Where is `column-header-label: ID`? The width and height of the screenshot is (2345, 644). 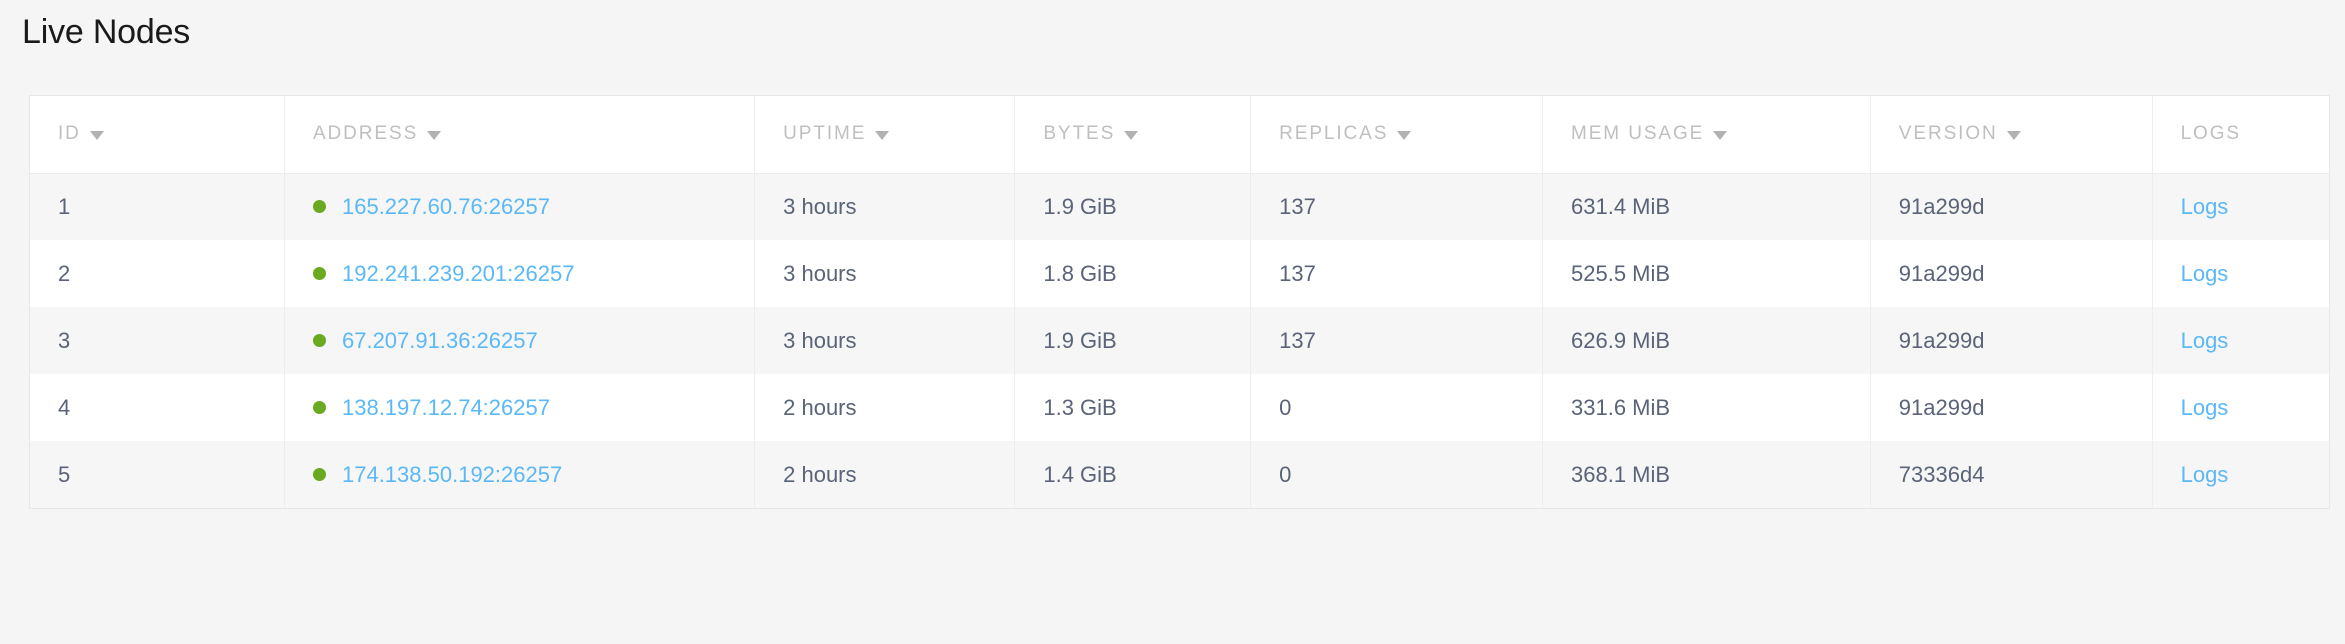
column-header-label: ID is located at coordinates (69, 134).